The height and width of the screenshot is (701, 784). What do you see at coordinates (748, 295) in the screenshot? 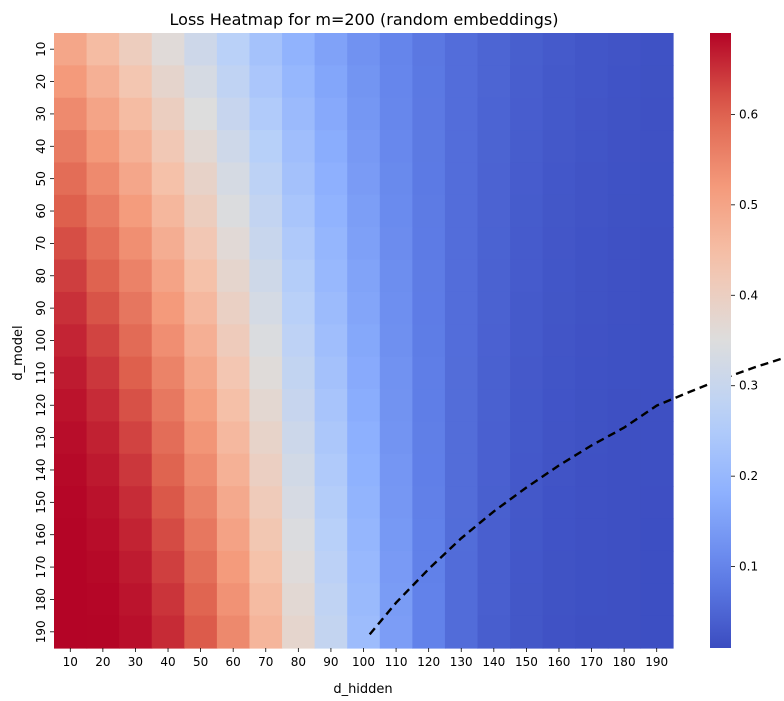
I see `colorbar-tick-label: 0.4` at bounding box center [748, 295].